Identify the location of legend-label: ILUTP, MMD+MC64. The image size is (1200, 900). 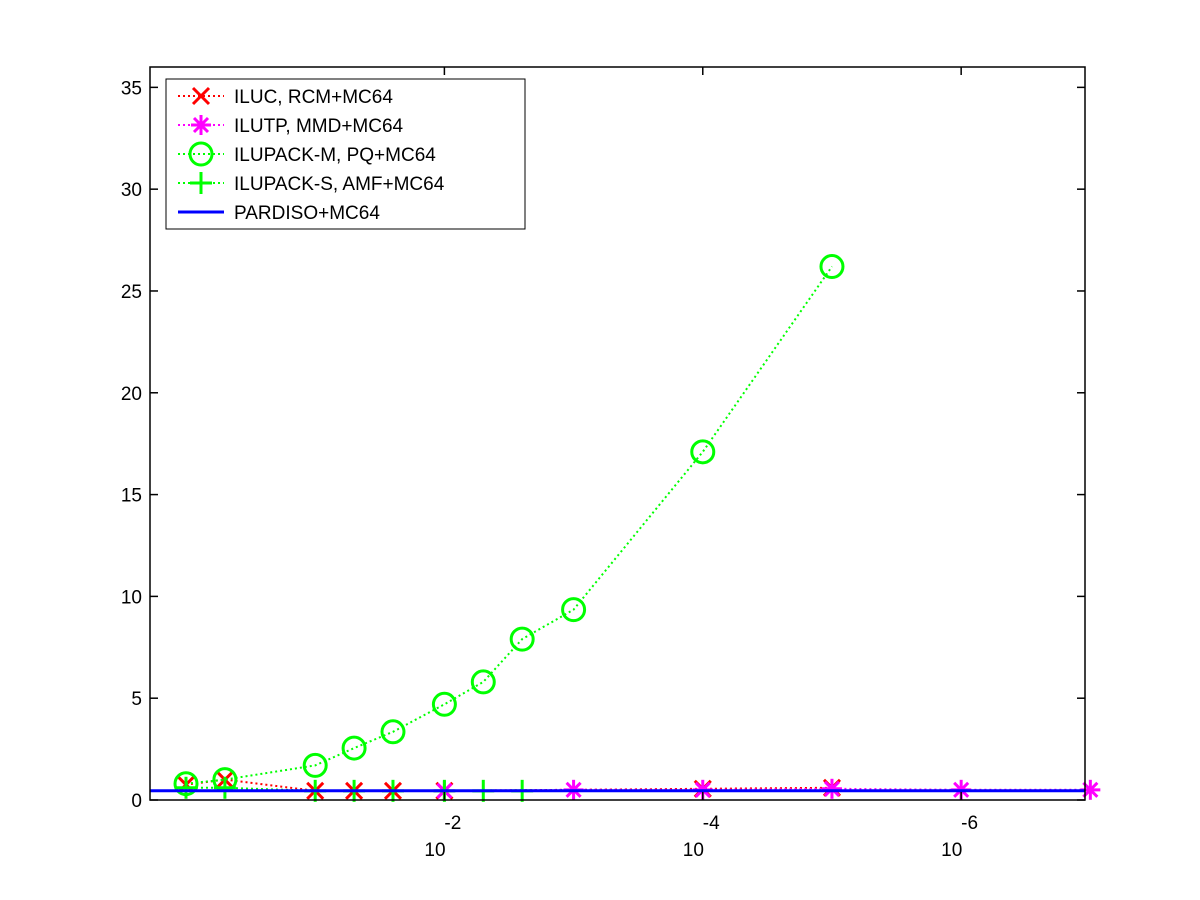
(319, 126).